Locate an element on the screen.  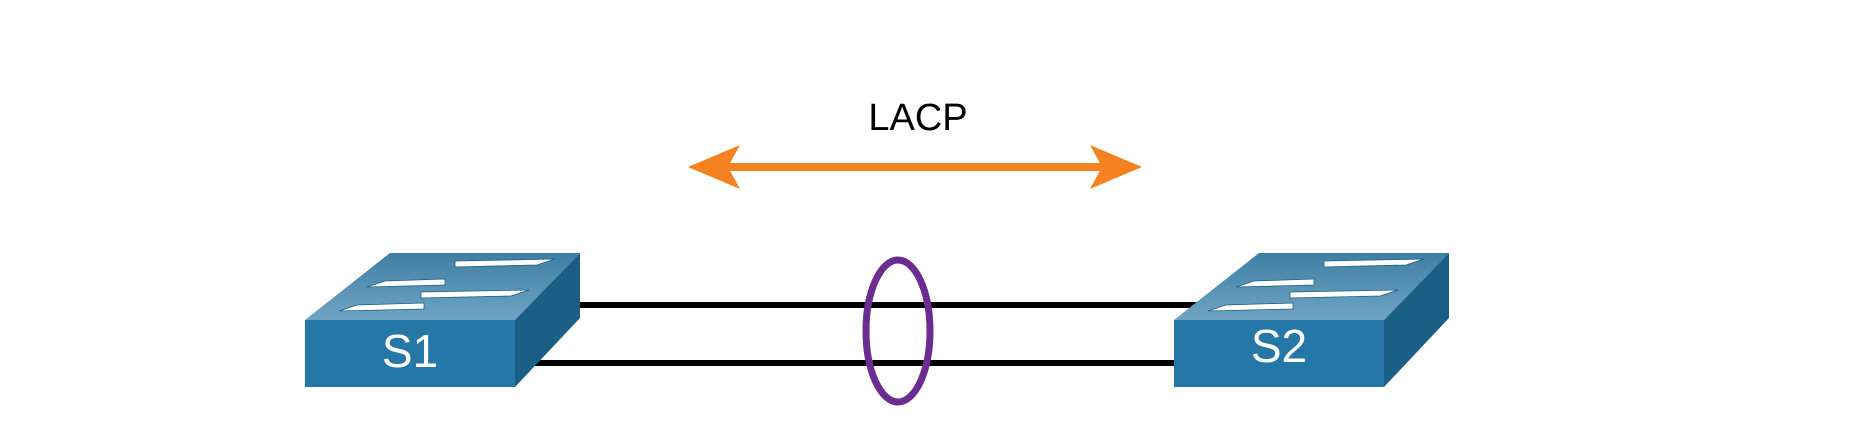
switch-s1: S1 is located at coordinates (442, 320).